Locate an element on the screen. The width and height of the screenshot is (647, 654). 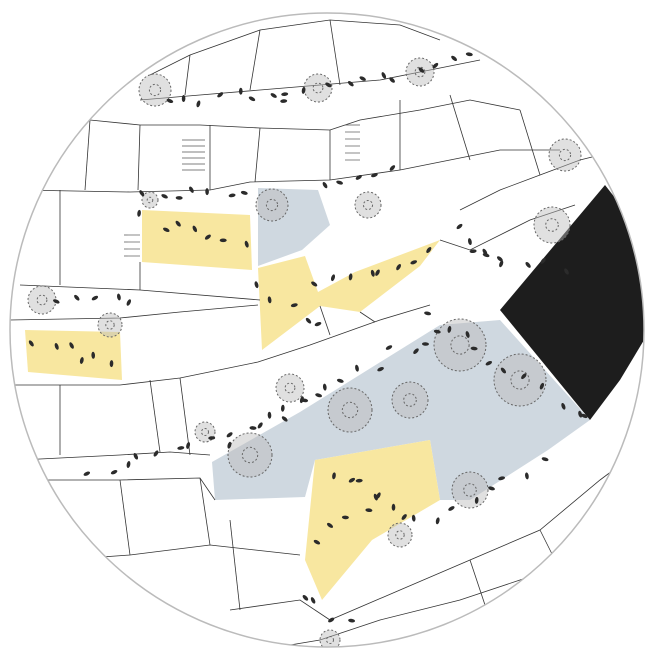
square-yellow is located at coordinates (372, 520).